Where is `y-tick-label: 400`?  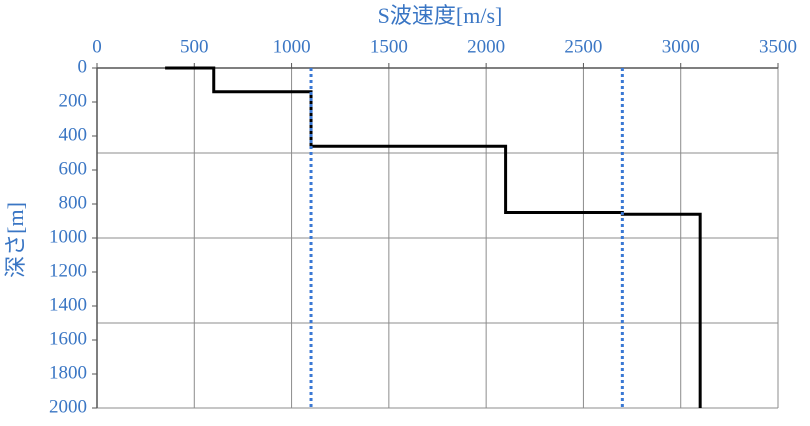 y-tick-label: 400 is located at coordinates (73, 134).